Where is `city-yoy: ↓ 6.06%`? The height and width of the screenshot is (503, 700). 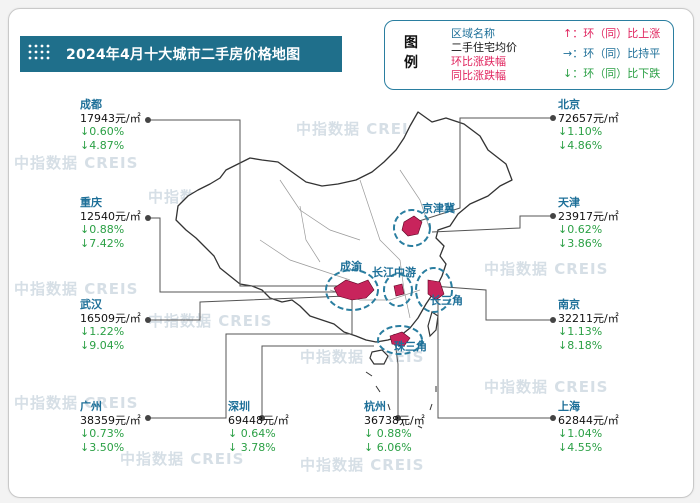 city-yoy: ↓ 6.06% is located at coordinates (388, 447).